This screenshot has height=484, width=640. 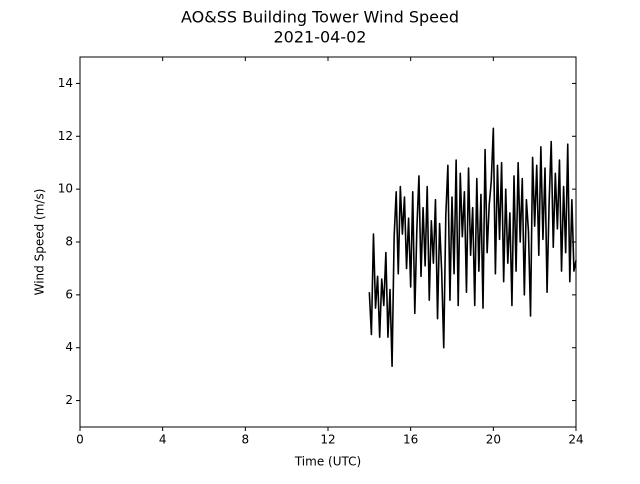 What do you see at coordinates (69, 242) in the screenshot?
I see `y-tick-label: 8` at bounding box center [69, 242].